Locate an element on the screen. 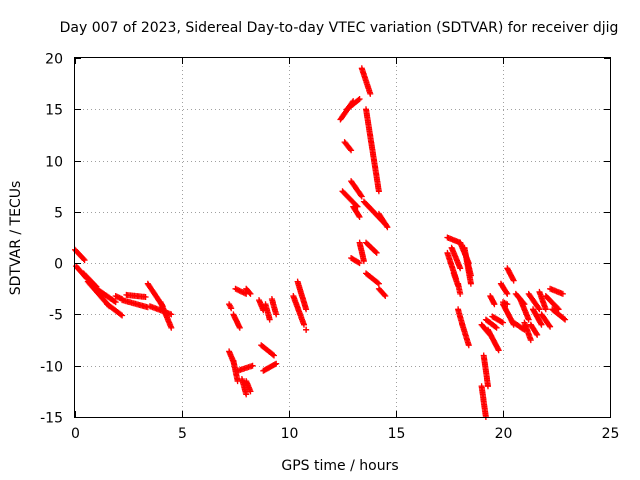 This screenshot has height=480, width=640. x-tick-label: 5 is located at coordinates (182, 434).